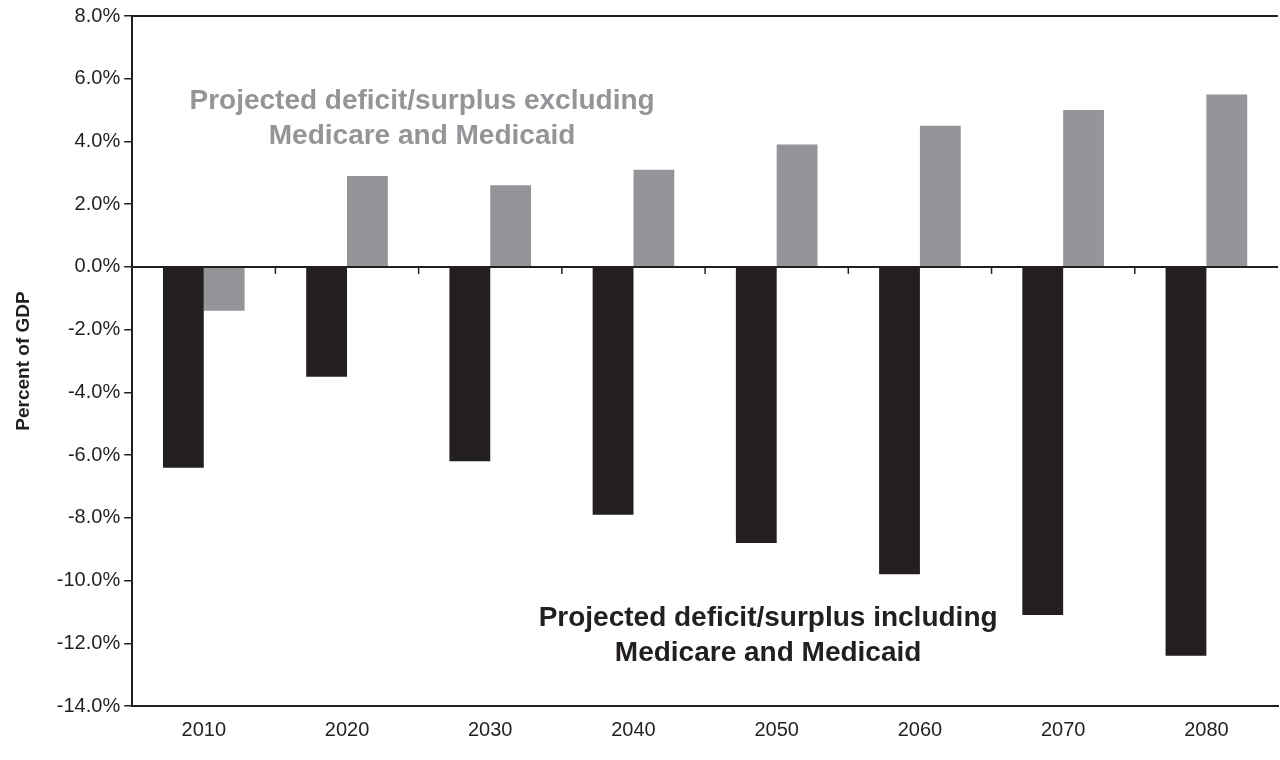 The image size is (1280, 760). What do you see at coordinates (88, 641) in the screenshot?
I see `y-tick-label: -12.0%` at bounding box center [88, 641].